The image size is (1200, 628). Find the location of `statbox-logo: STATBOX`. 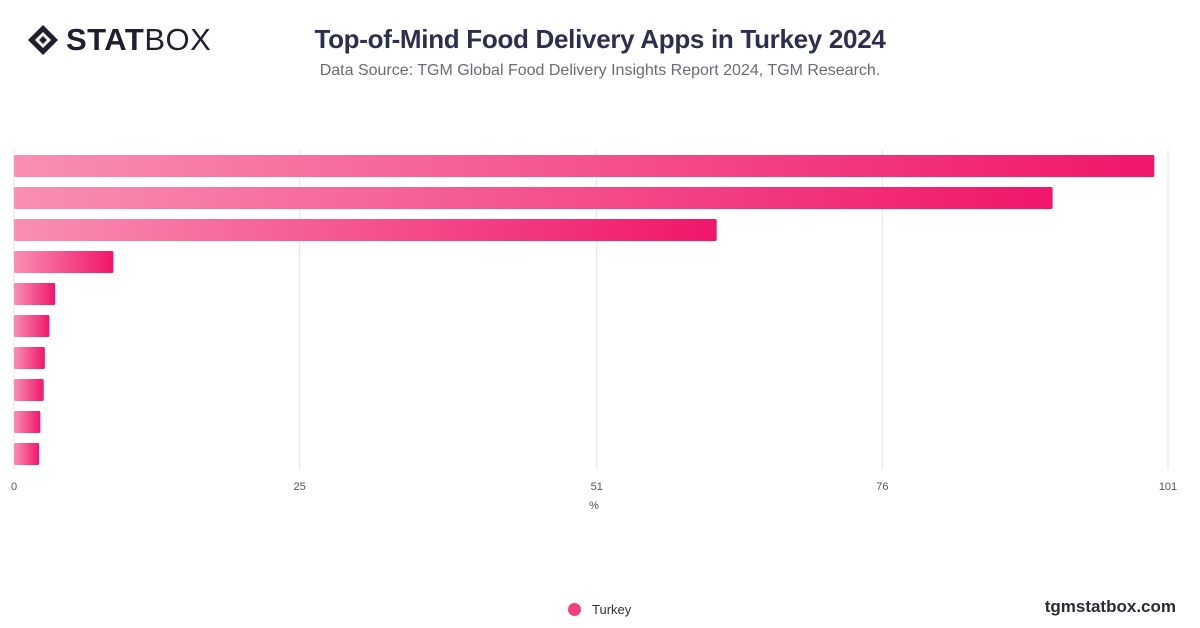

statbox-logo: STATBOX is located at coordinates (118, 40).